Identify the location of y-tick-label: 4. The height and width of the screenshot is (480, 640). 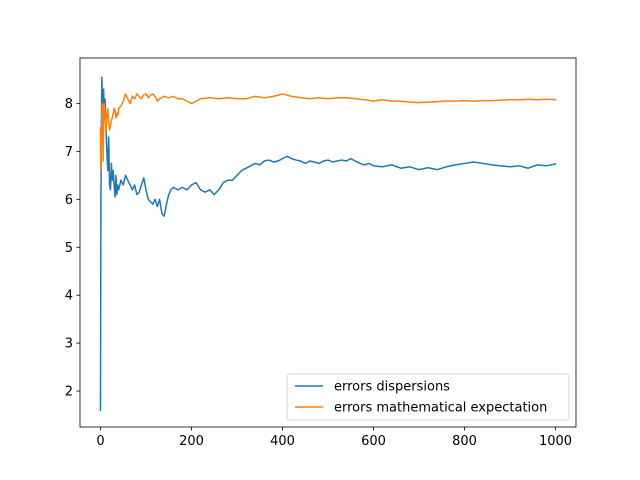
(69, 296).